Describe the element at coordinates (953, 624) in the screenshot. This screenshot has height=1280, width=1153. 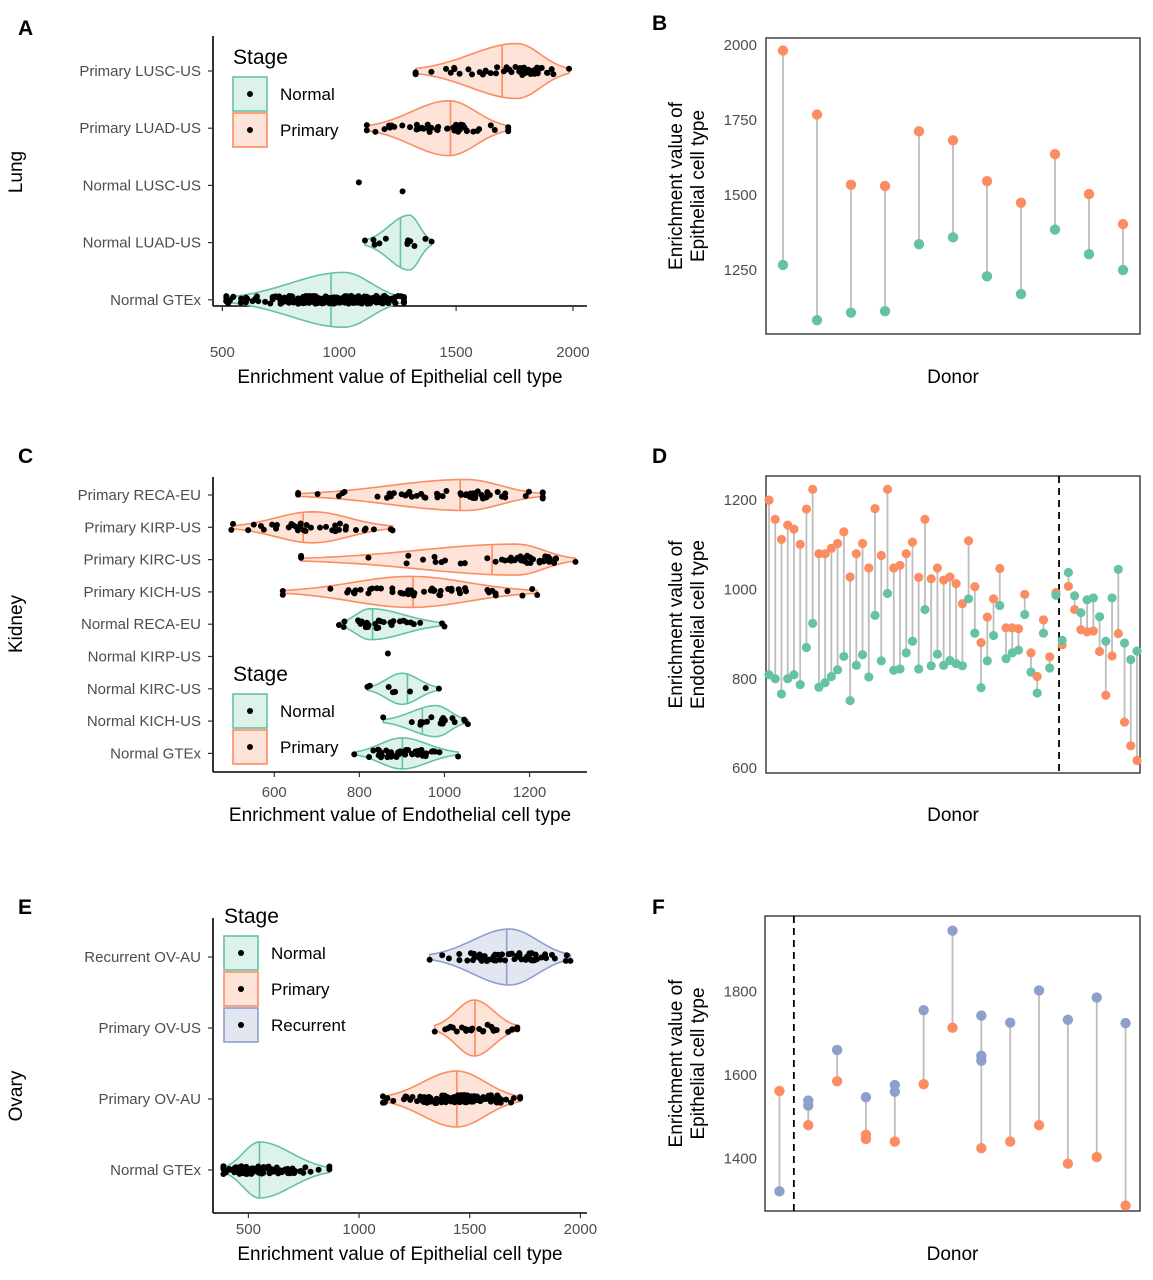
I see `plot-frame` at that location.